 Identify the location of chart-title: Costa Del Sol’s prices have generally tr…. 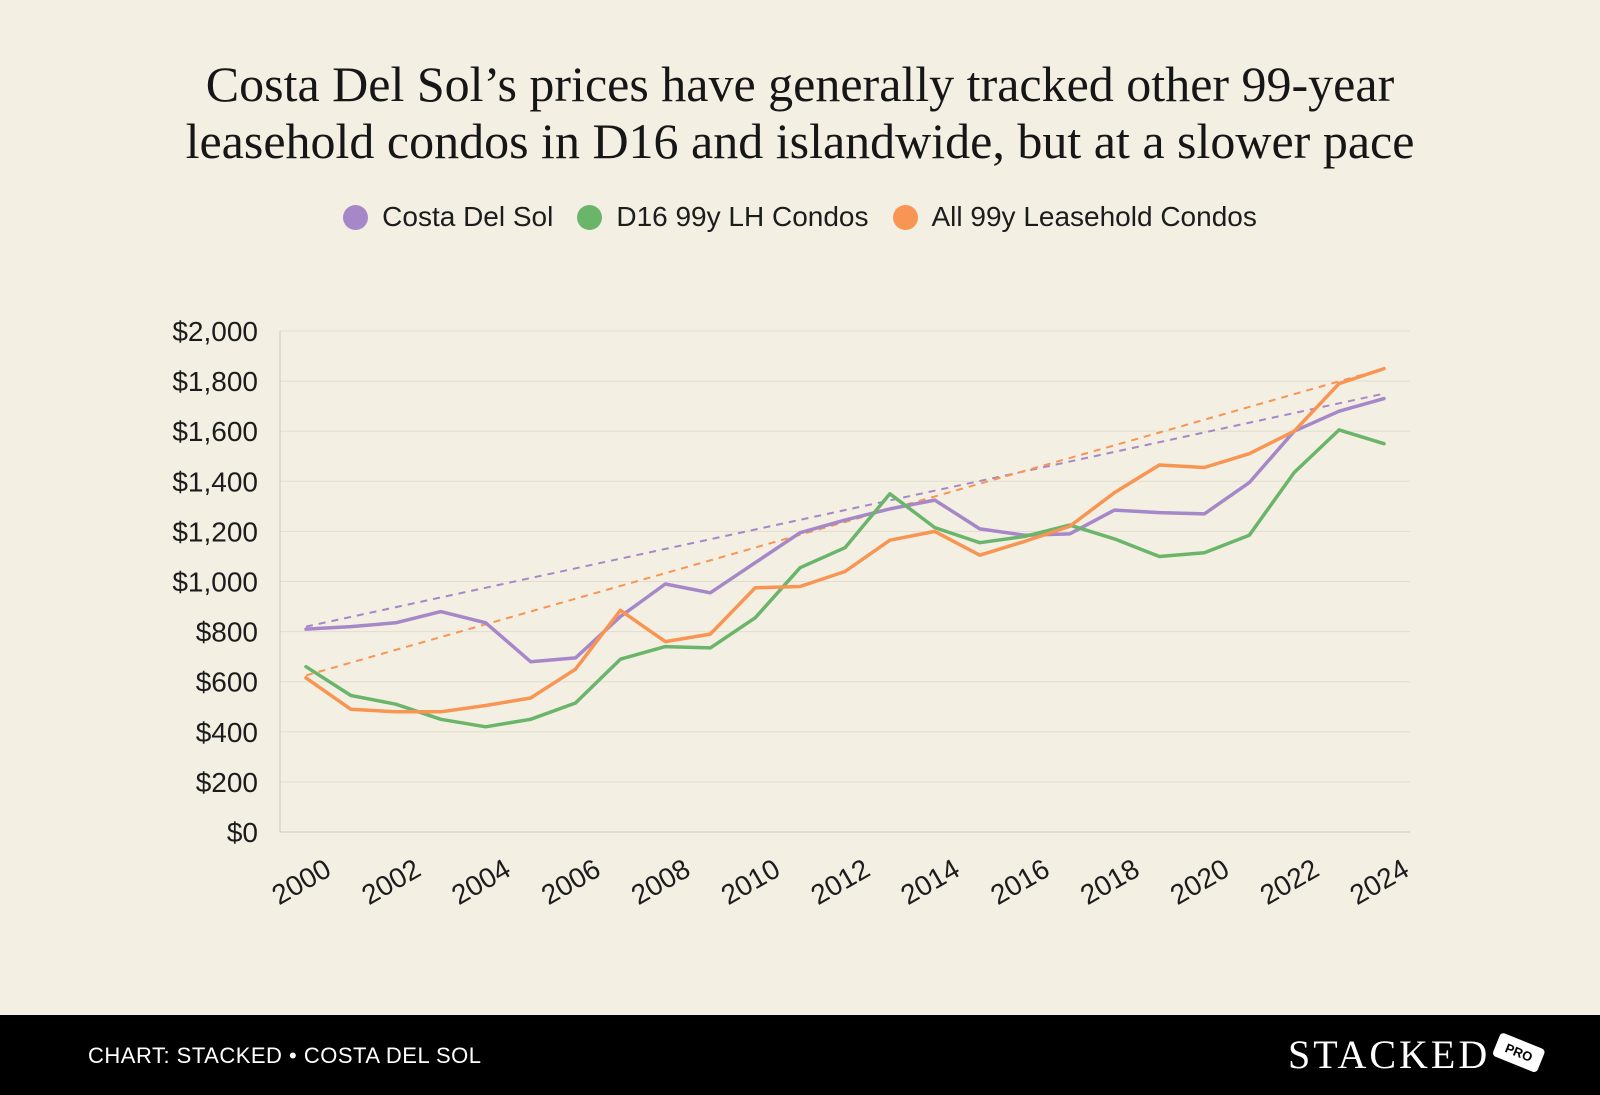
(800, 113).